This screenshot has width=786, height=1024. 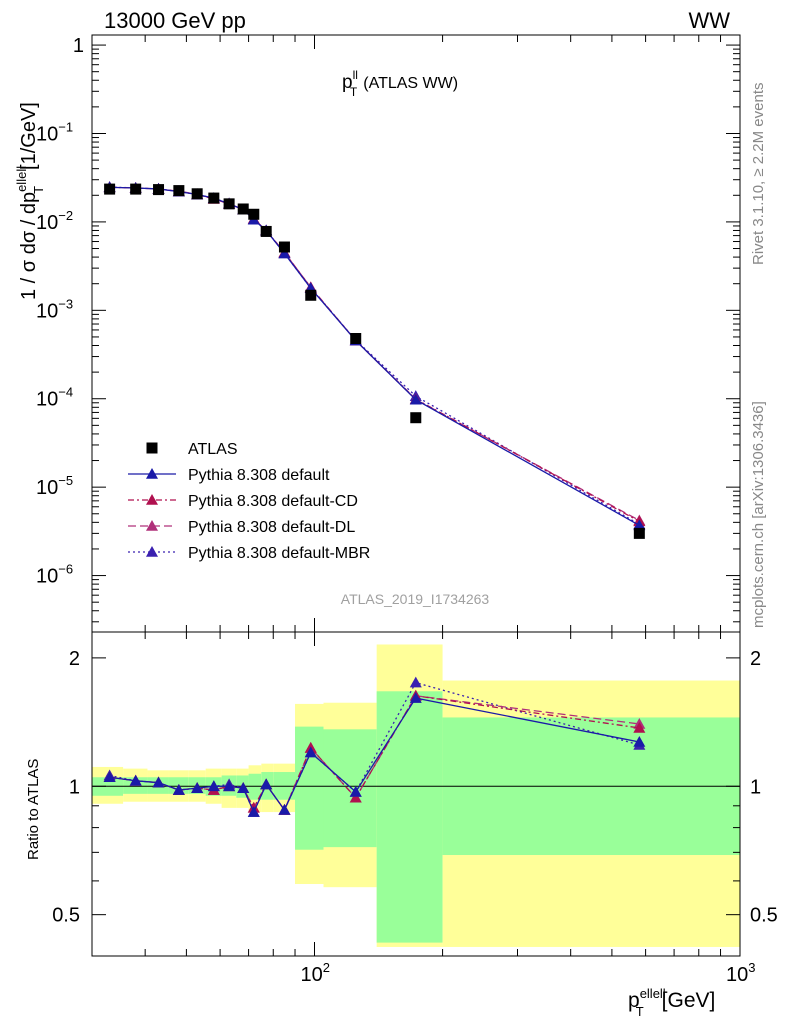 I want to click on main-y-tick-label: 10⁻⁴, so click(x=54, y=398).